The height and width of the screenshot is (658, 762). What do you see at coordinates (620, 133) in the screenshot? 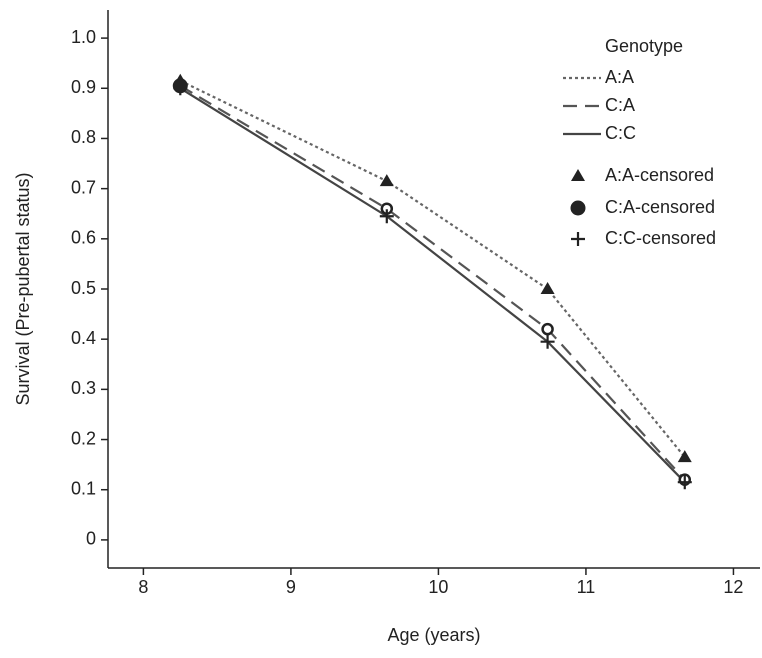
I see `legend-label: C:C` at bounding box center [620, 133].